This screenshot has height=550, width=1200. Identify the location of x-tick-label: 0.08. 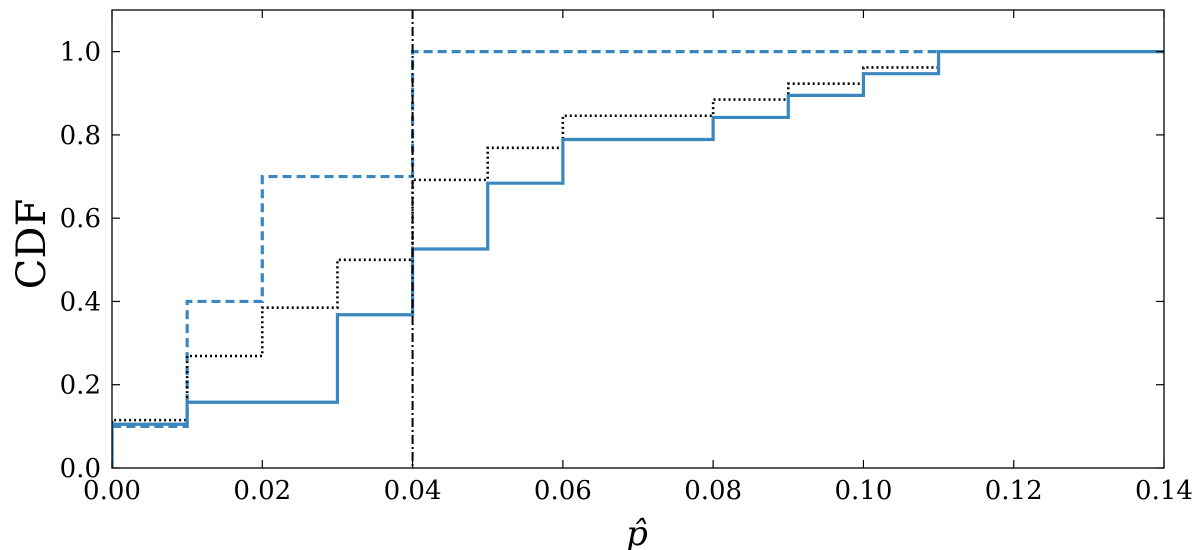
(713, 491).